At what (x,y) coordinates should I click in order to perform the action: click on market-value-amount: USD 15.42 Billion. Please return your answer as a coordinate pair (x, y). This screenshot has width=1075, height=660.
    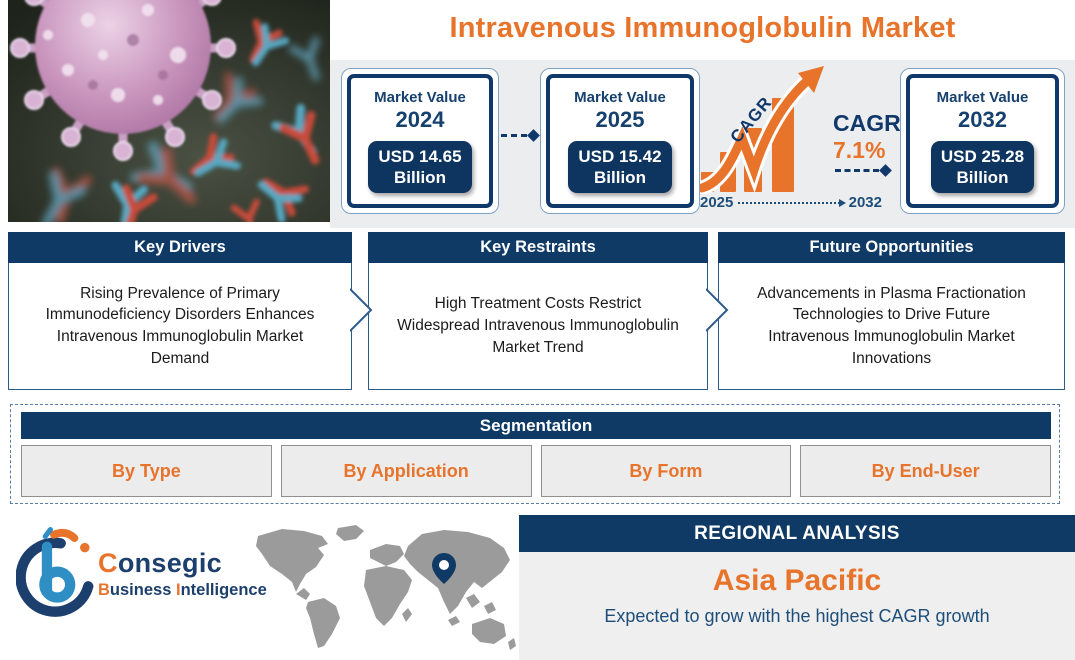
    Looking at the image, I should click on (620, 167).